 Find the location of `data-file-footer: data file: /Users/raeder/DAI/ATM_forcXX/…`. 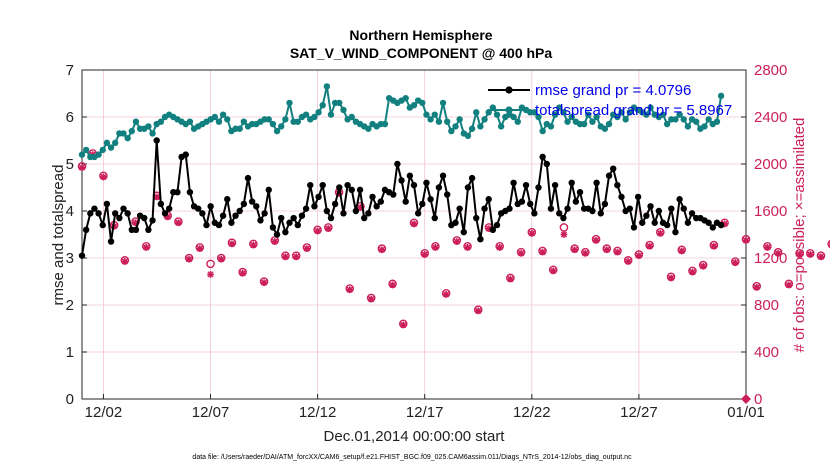

data-file-footer: data file: /Users/raeder/DAI/ATM_forcXX/… is located at coordinates (412, 457).